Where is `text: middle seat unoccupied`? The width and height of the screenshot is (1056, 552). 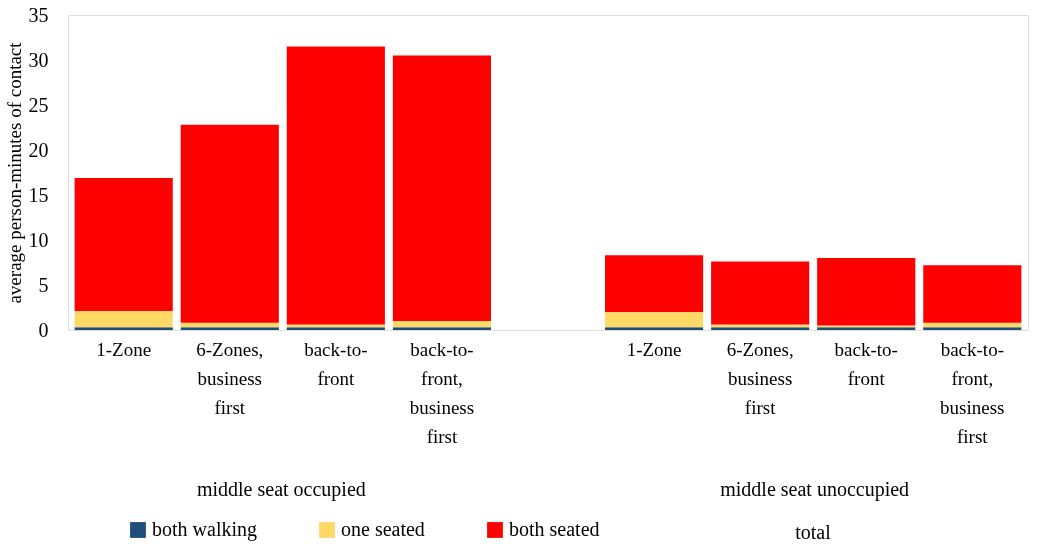 text: middle seat unoccupied is located at coordinates (815, 489).